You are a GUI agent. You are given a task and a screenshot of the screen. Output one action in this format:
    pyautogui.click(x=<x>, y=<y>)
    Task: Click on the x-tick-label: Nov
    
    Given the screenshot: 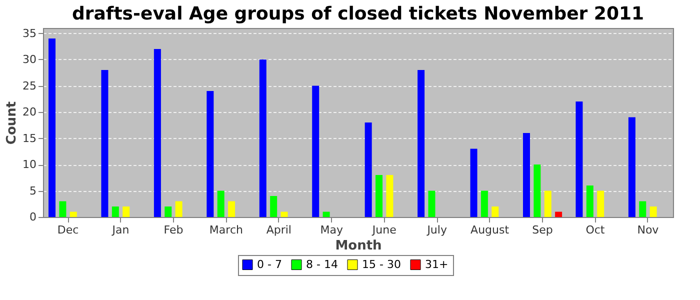 What is the action you would take?
    pyautogui.click(x=648, y=230)
    